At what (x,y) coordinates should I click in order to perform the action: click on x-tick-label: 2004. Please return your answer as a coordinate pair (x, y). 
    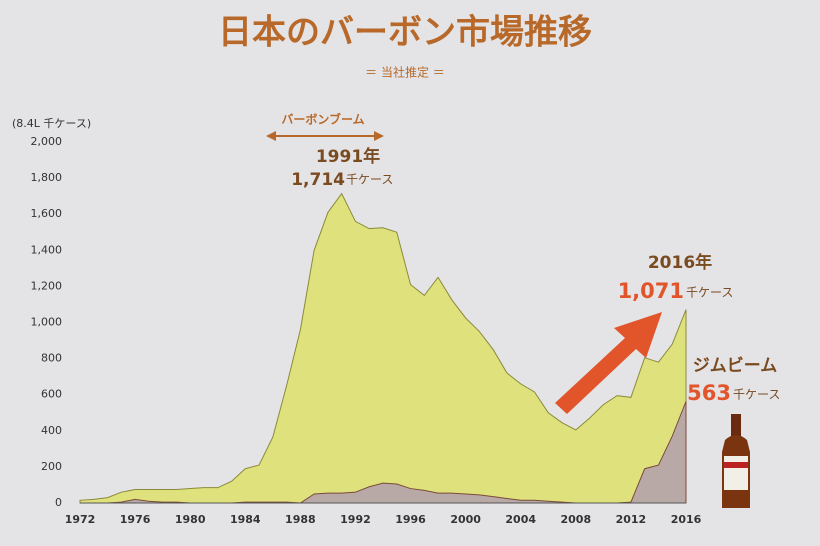
    Looking at the image, I should click on (520, 519).